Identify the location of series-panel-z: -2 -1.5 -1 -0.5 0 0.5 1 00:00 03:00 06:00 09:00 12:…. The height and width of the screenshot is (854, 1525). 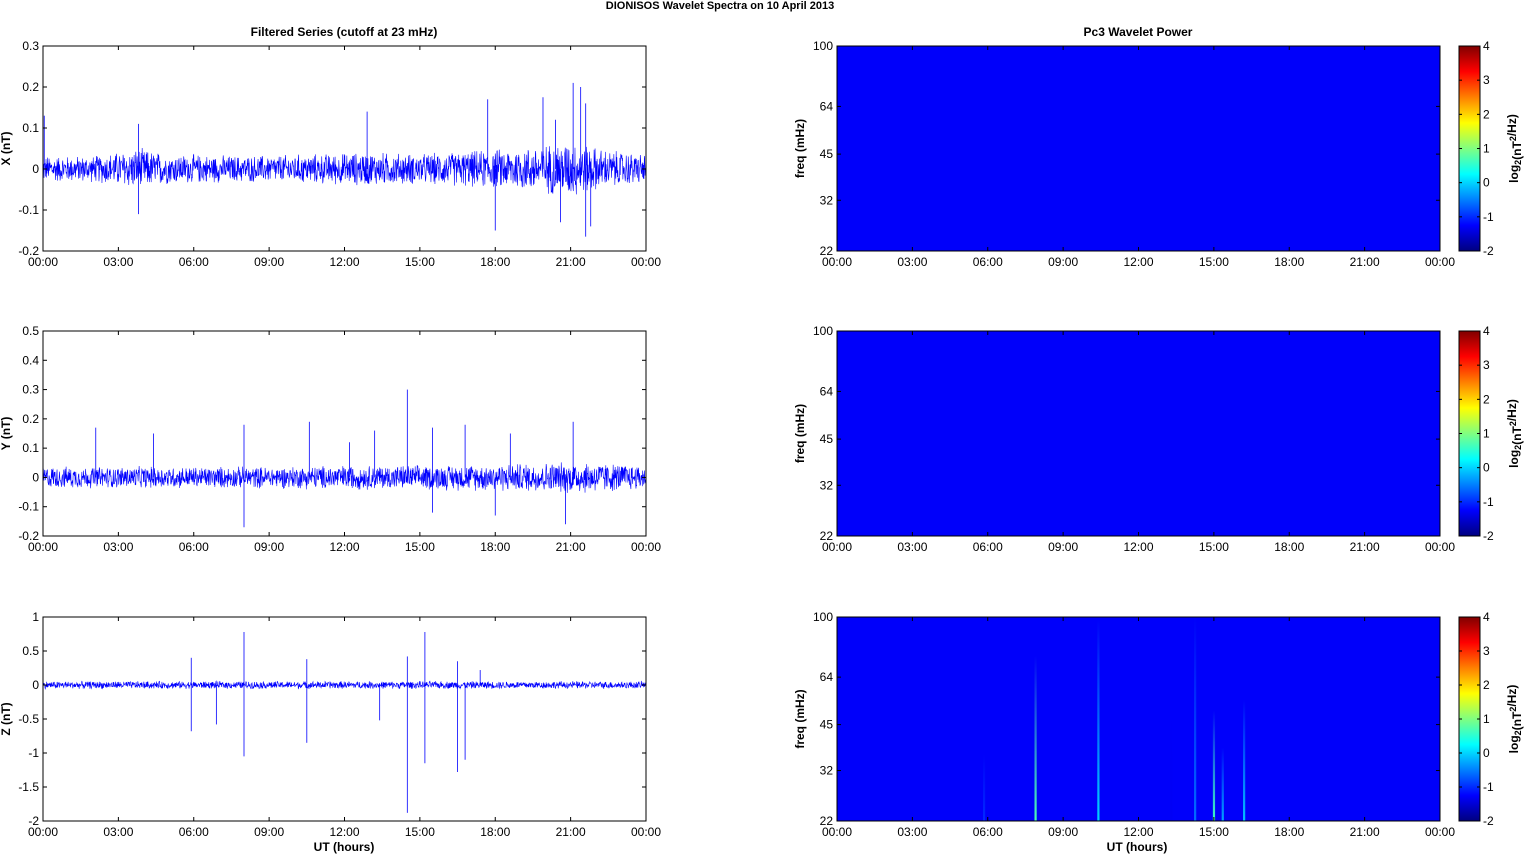
(330, 724).